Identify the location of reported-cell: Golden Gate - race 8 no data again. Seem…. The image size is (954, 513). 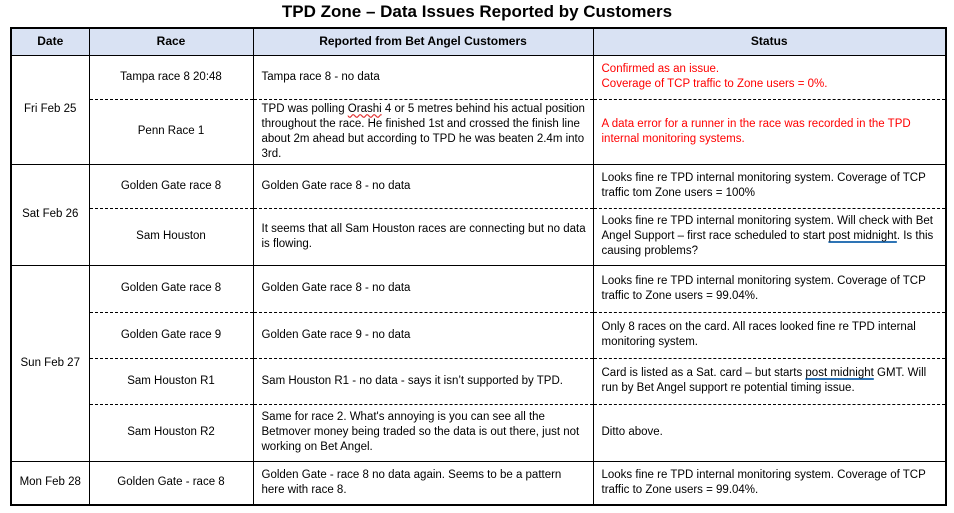
(422, 482).